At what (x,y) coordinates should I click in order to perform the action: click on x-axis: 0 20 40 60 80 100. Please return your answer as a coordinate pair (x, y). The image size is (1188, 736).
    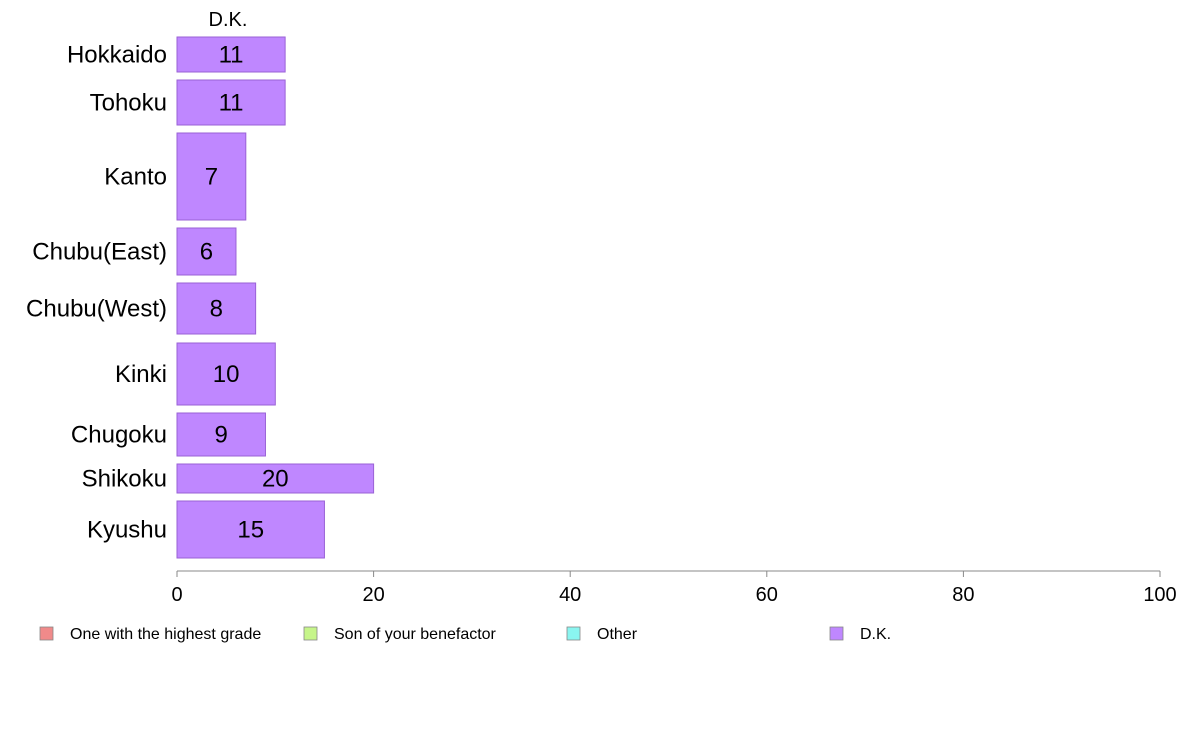
    Looking at the image, I should click on (674, 588).